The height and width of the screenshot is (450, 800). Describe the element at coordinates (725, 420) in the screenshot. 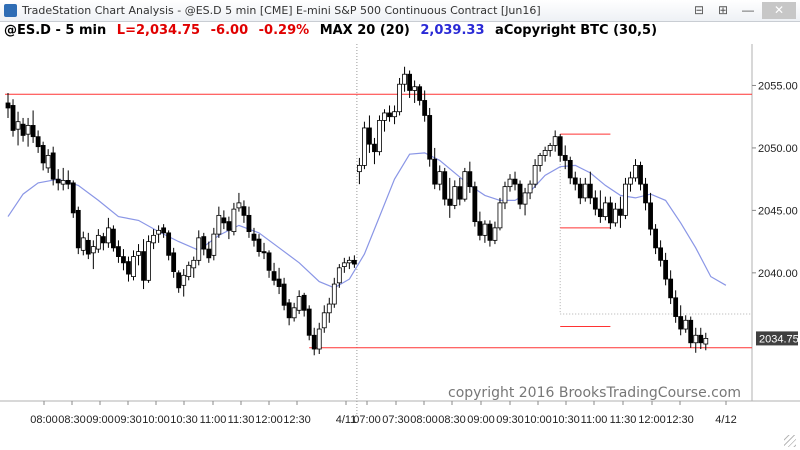

I see `x-tick-label: 4/12` at that location.